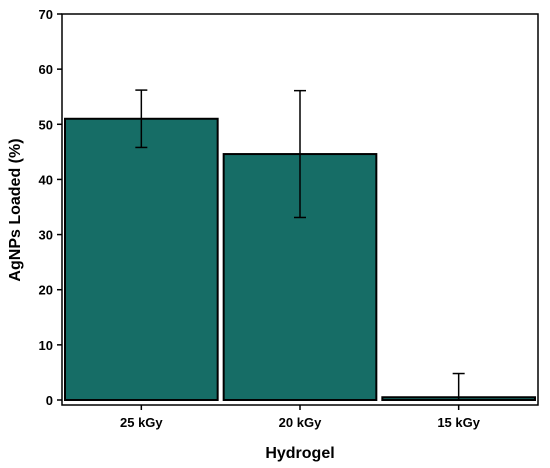 The width and height of the screenshot is (550, 468). What do you see at coordinates (46, 124) in the screenshot?
I see `y-tick-label: 50` at bounding box center [46, 124].